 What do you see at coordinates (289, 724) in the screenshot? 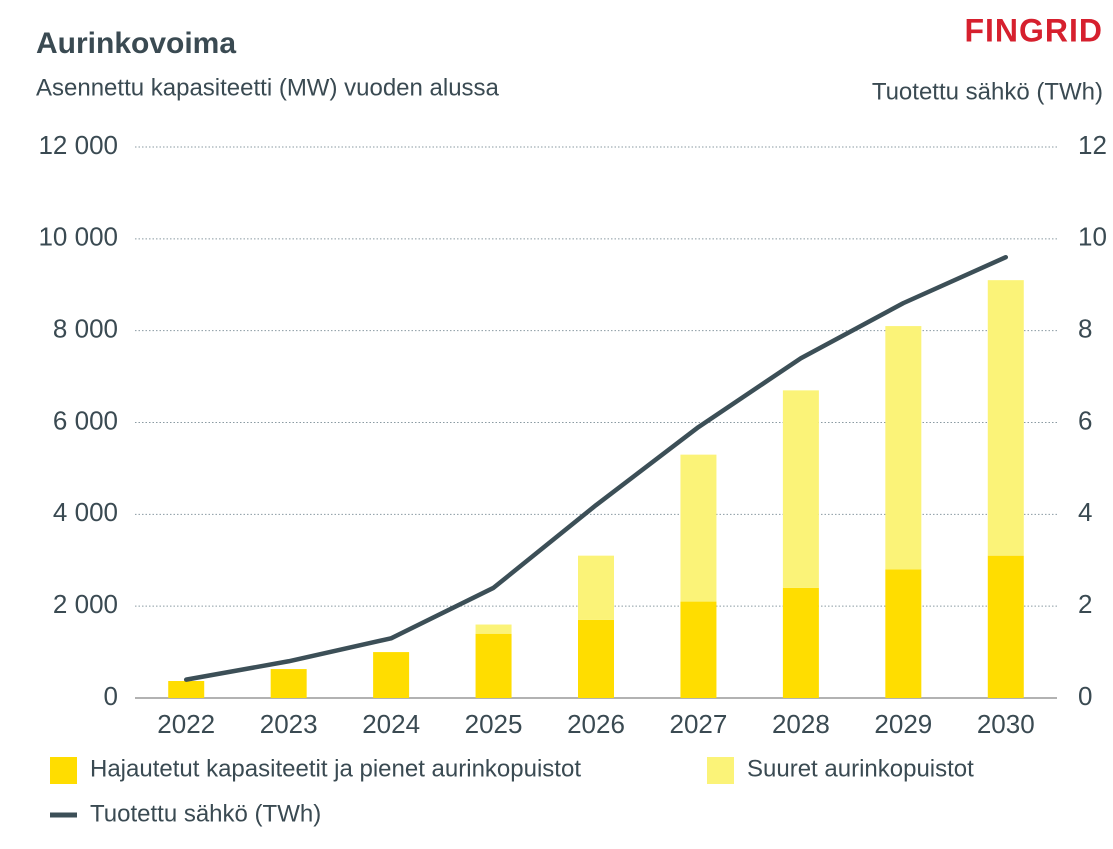
I see `x-tick-label: 2023` at bounding box center [289, 724].